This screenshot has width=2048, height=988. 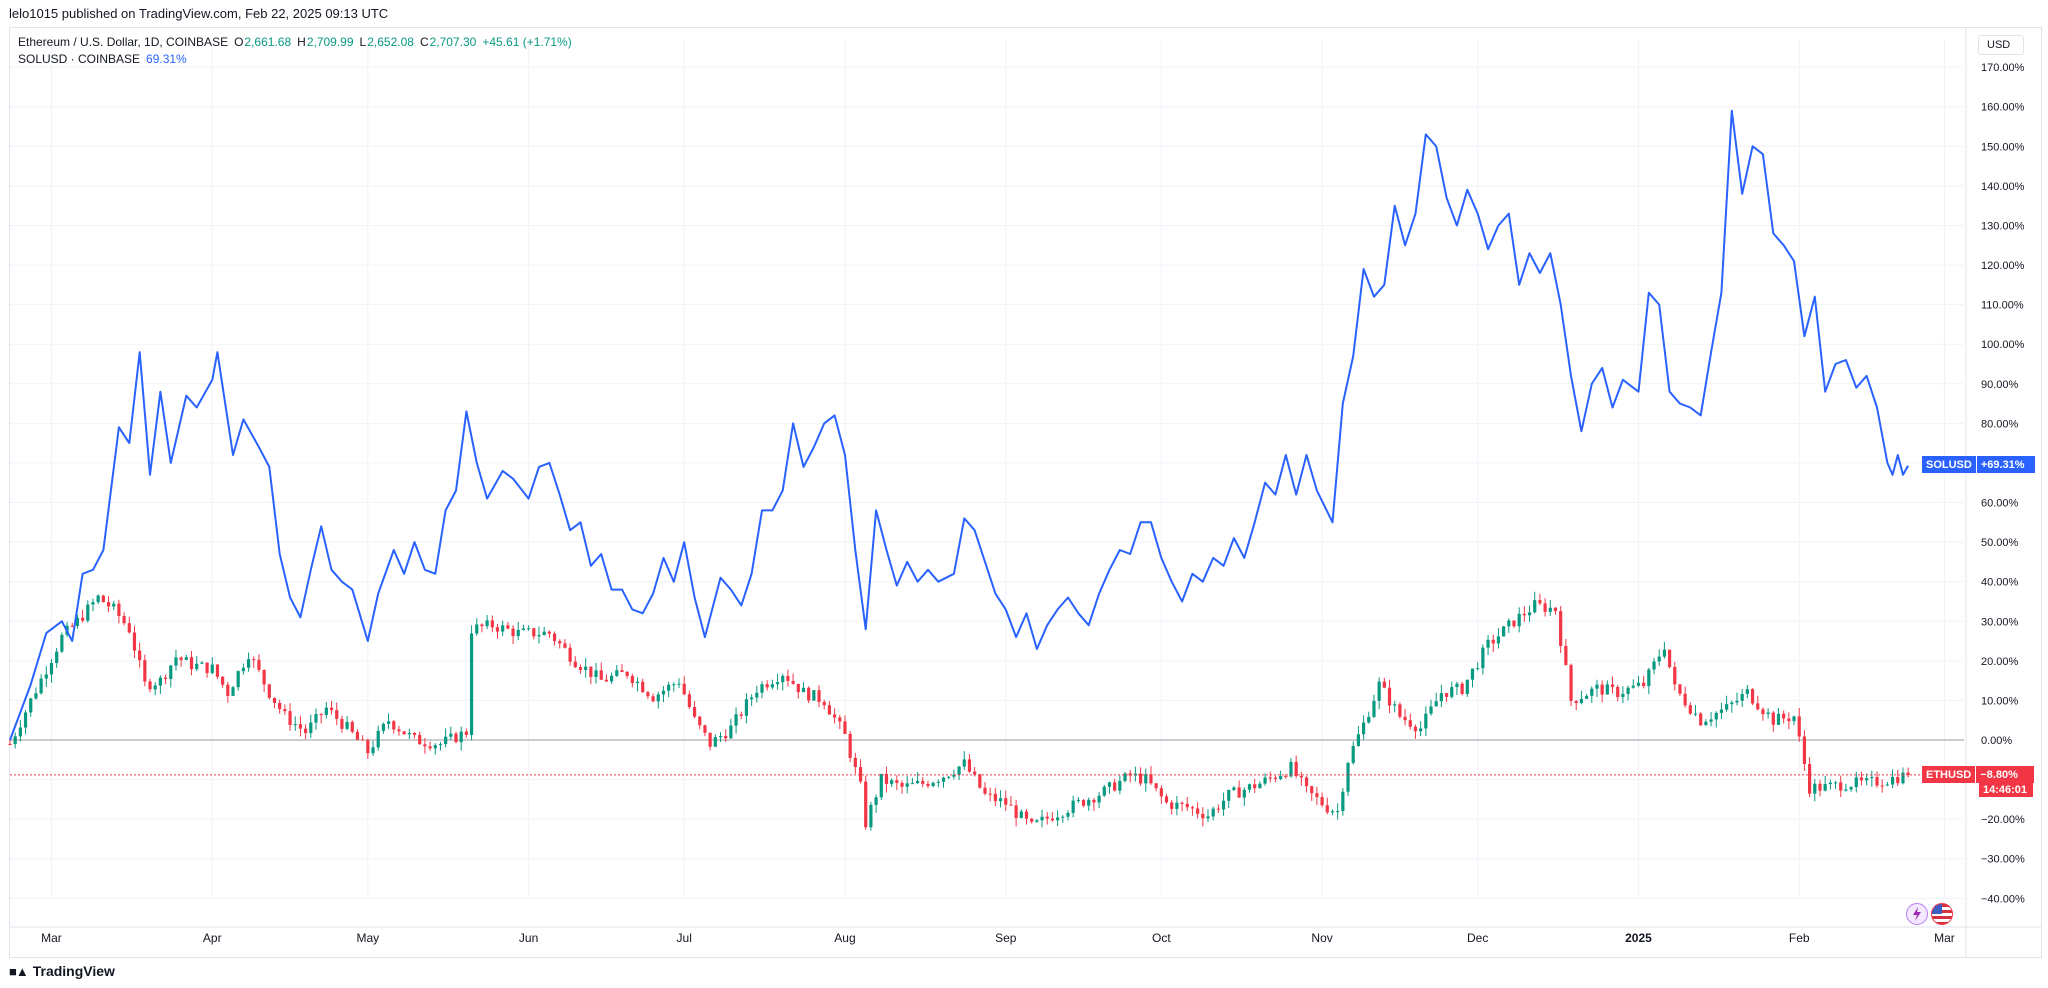 I want to click on y-tick-label: 40.00%, so click(x=2000, y=583).